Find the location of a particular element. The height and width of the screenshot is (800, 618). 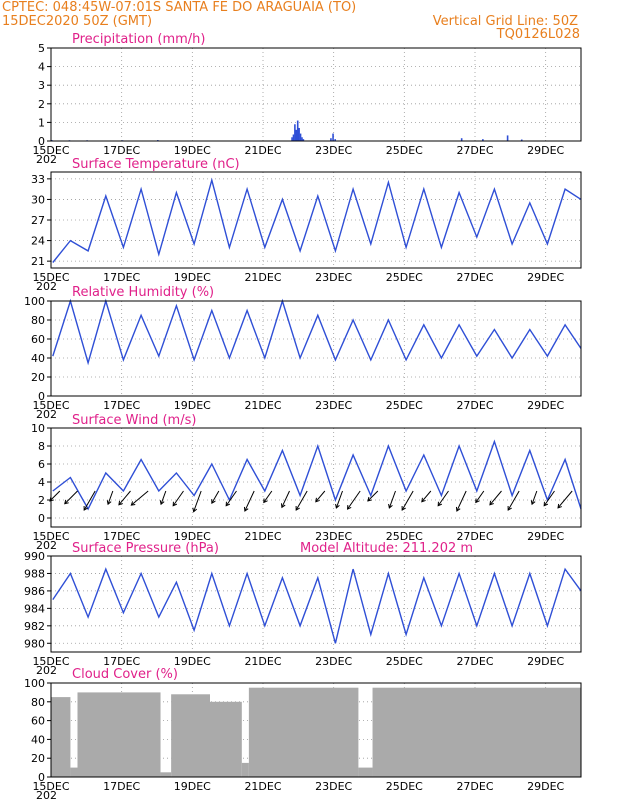

panel-title: Surface Temperature (nC) is located at coordinates (156, 164).